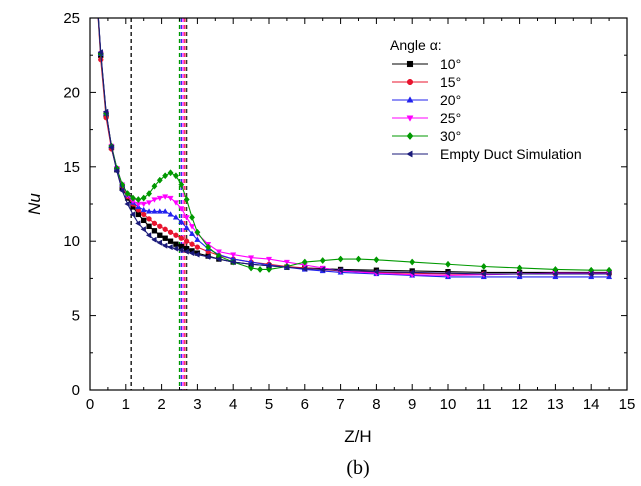 The width and height of the screenshot is (641, 486). I want to click on x-tick-label: 13, so click(555, 404).